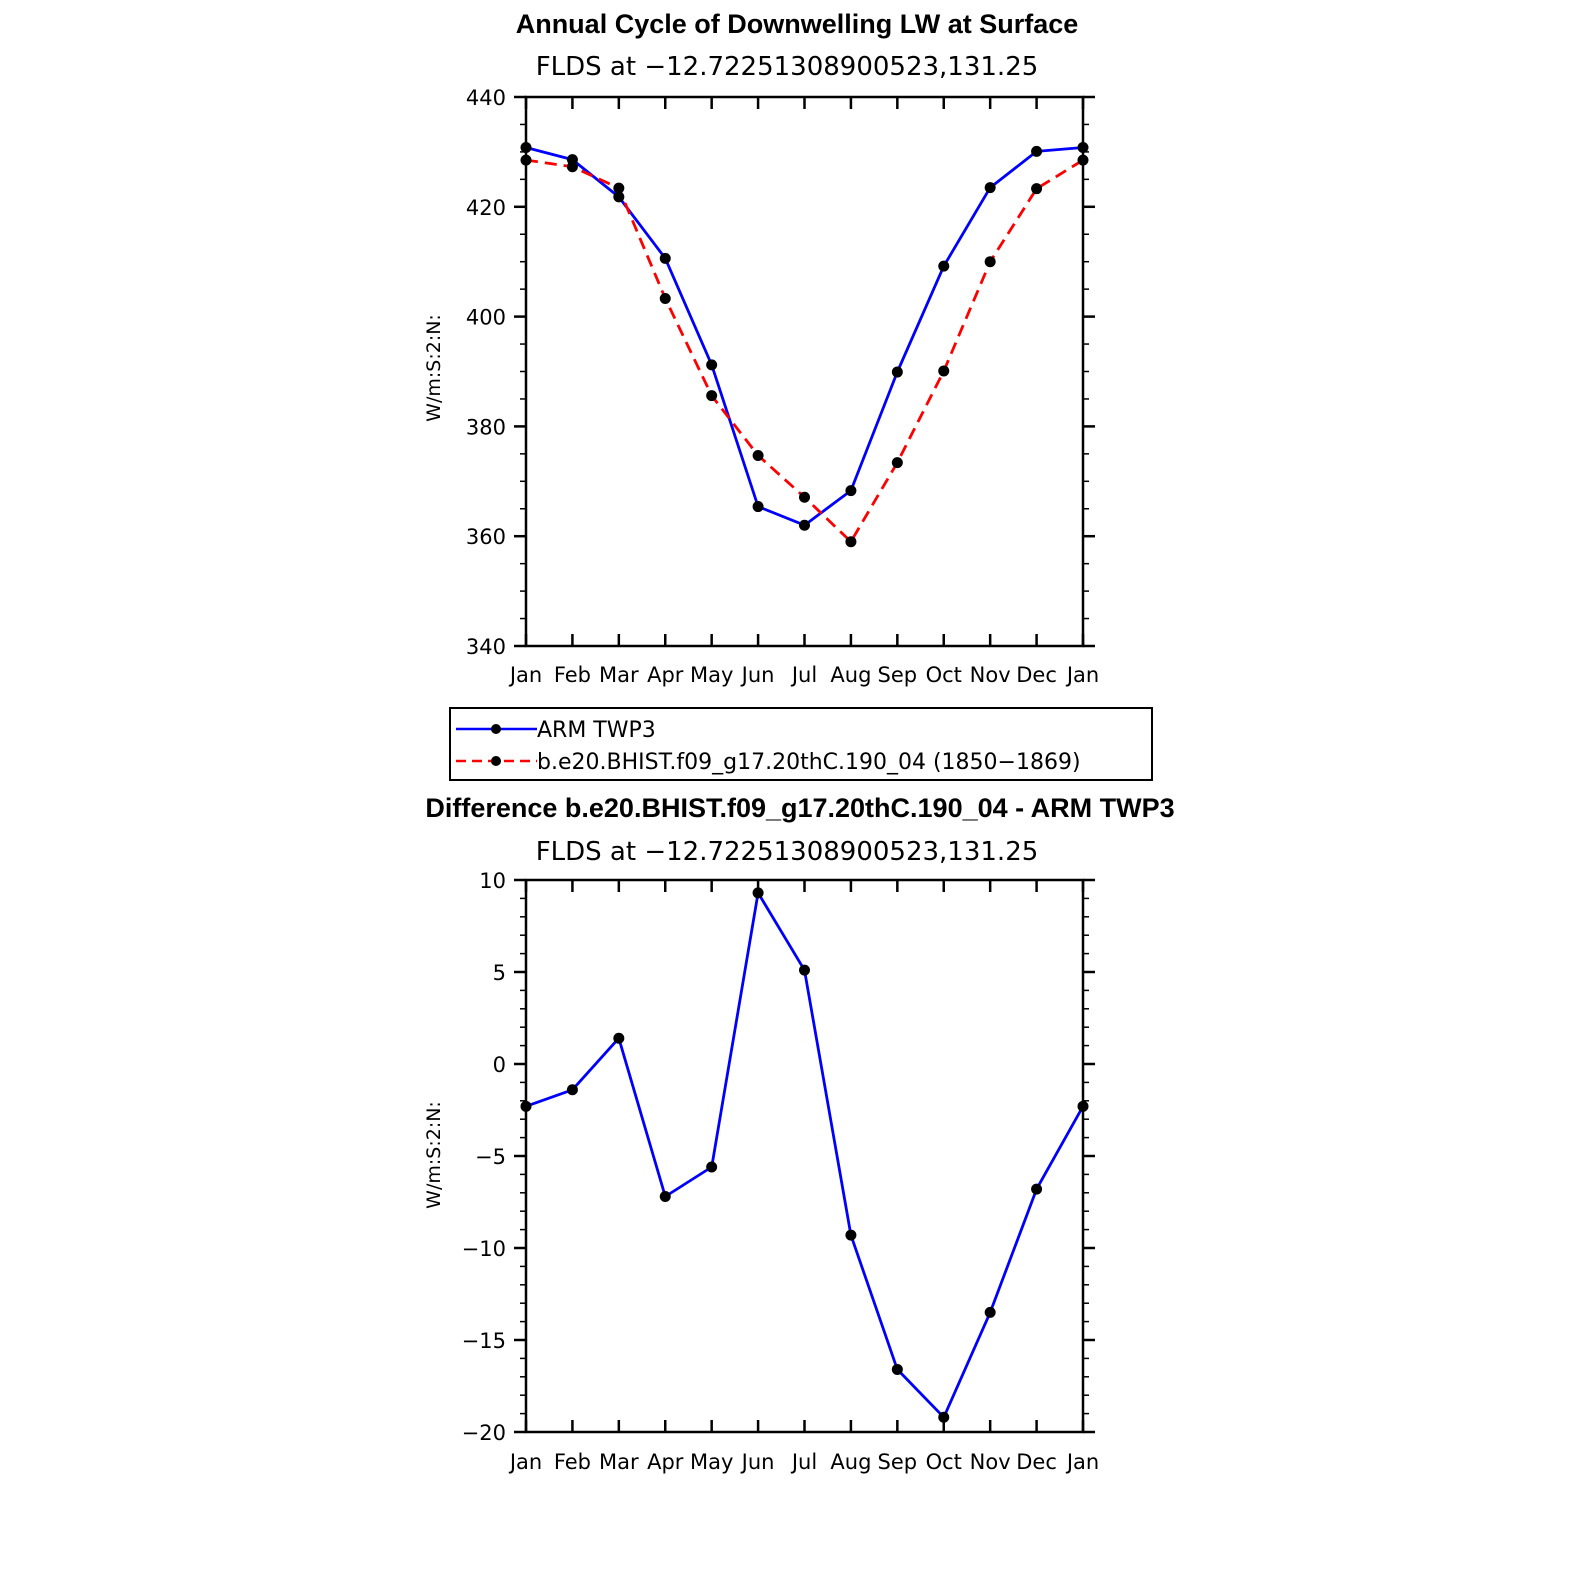  I want to click on y-tick-label: −20, so click(484, 1433).